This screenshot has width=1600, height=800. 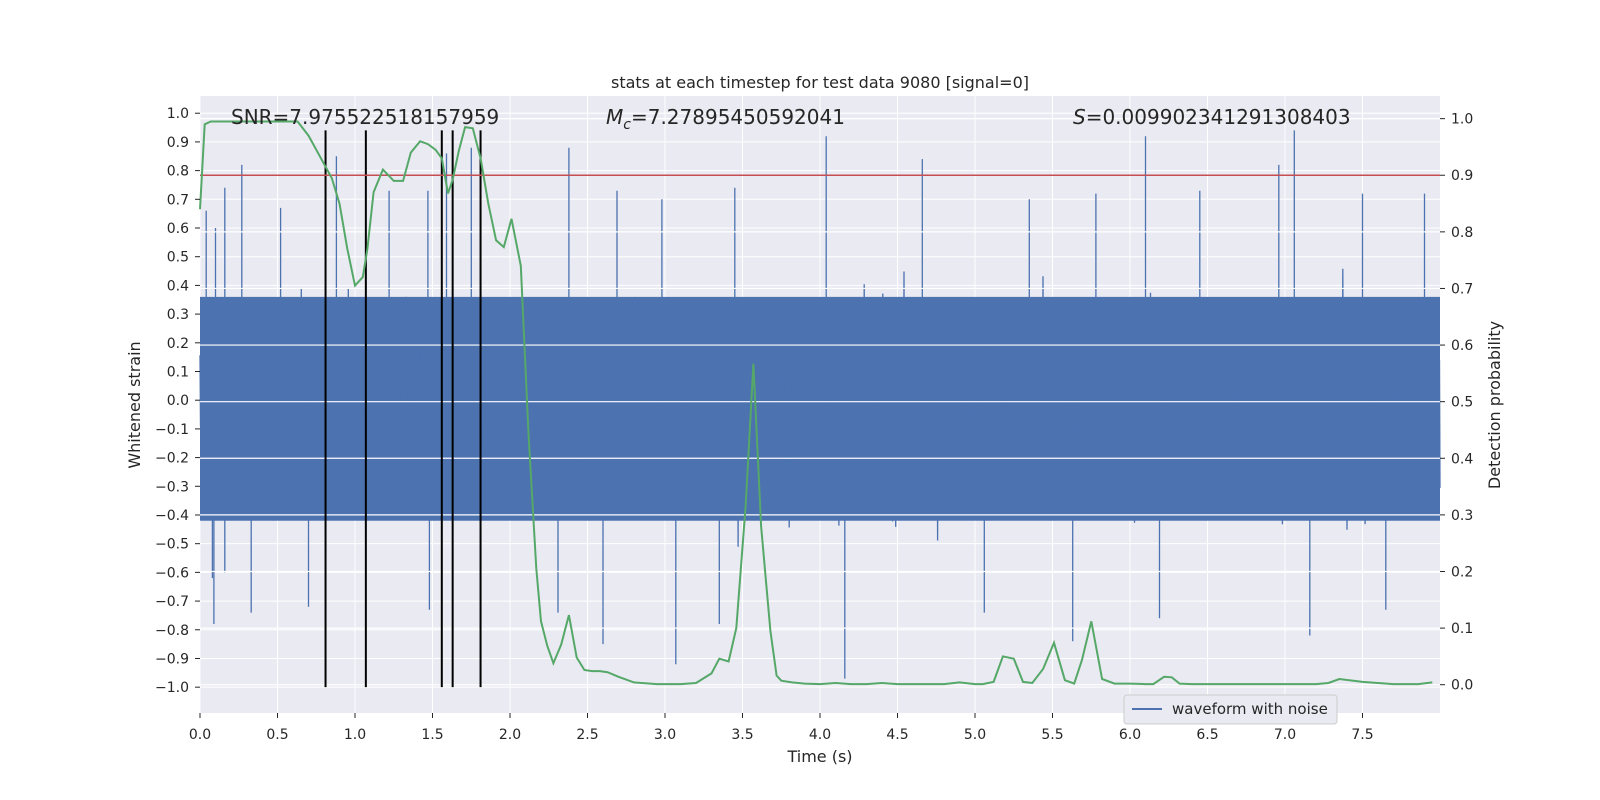 What do you see at coordinates (1052, 735) in the screenshot?
I see `x-tick-label: 5.5` at bounding box center [1052, 735].